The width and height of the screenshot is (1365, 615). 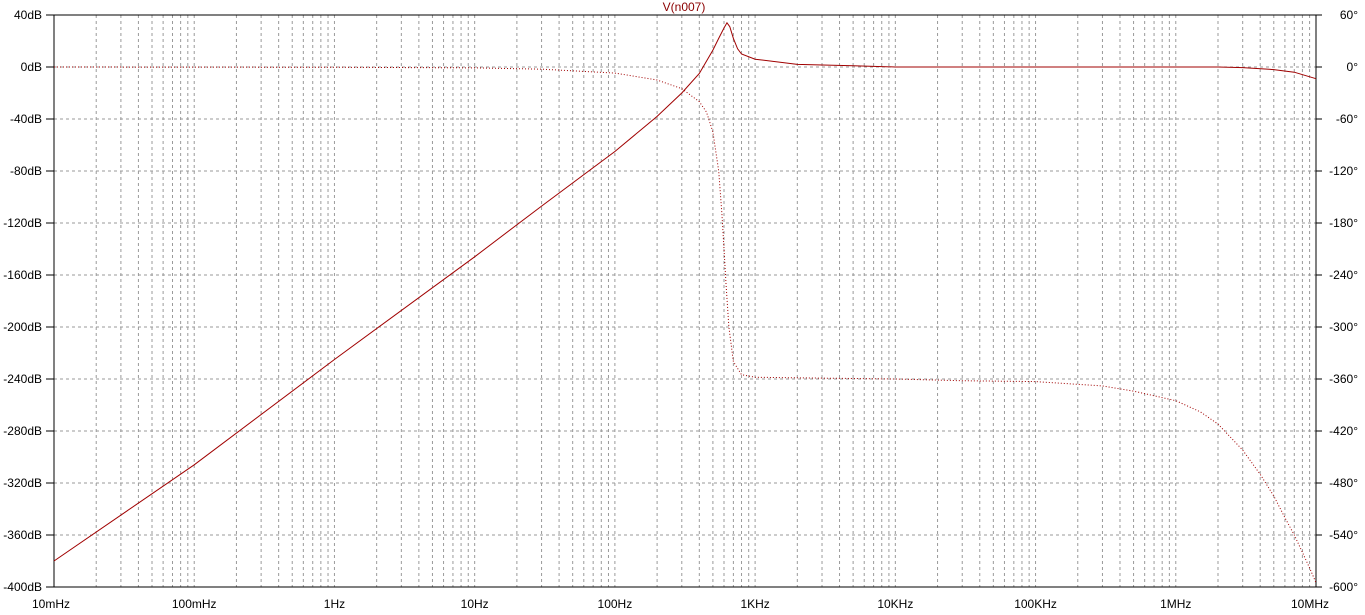 What do you see at coordinates (1343, 535) in the screenshot?
I see `y-right-tick-label: -540°` at bounding box center [1343, 535].